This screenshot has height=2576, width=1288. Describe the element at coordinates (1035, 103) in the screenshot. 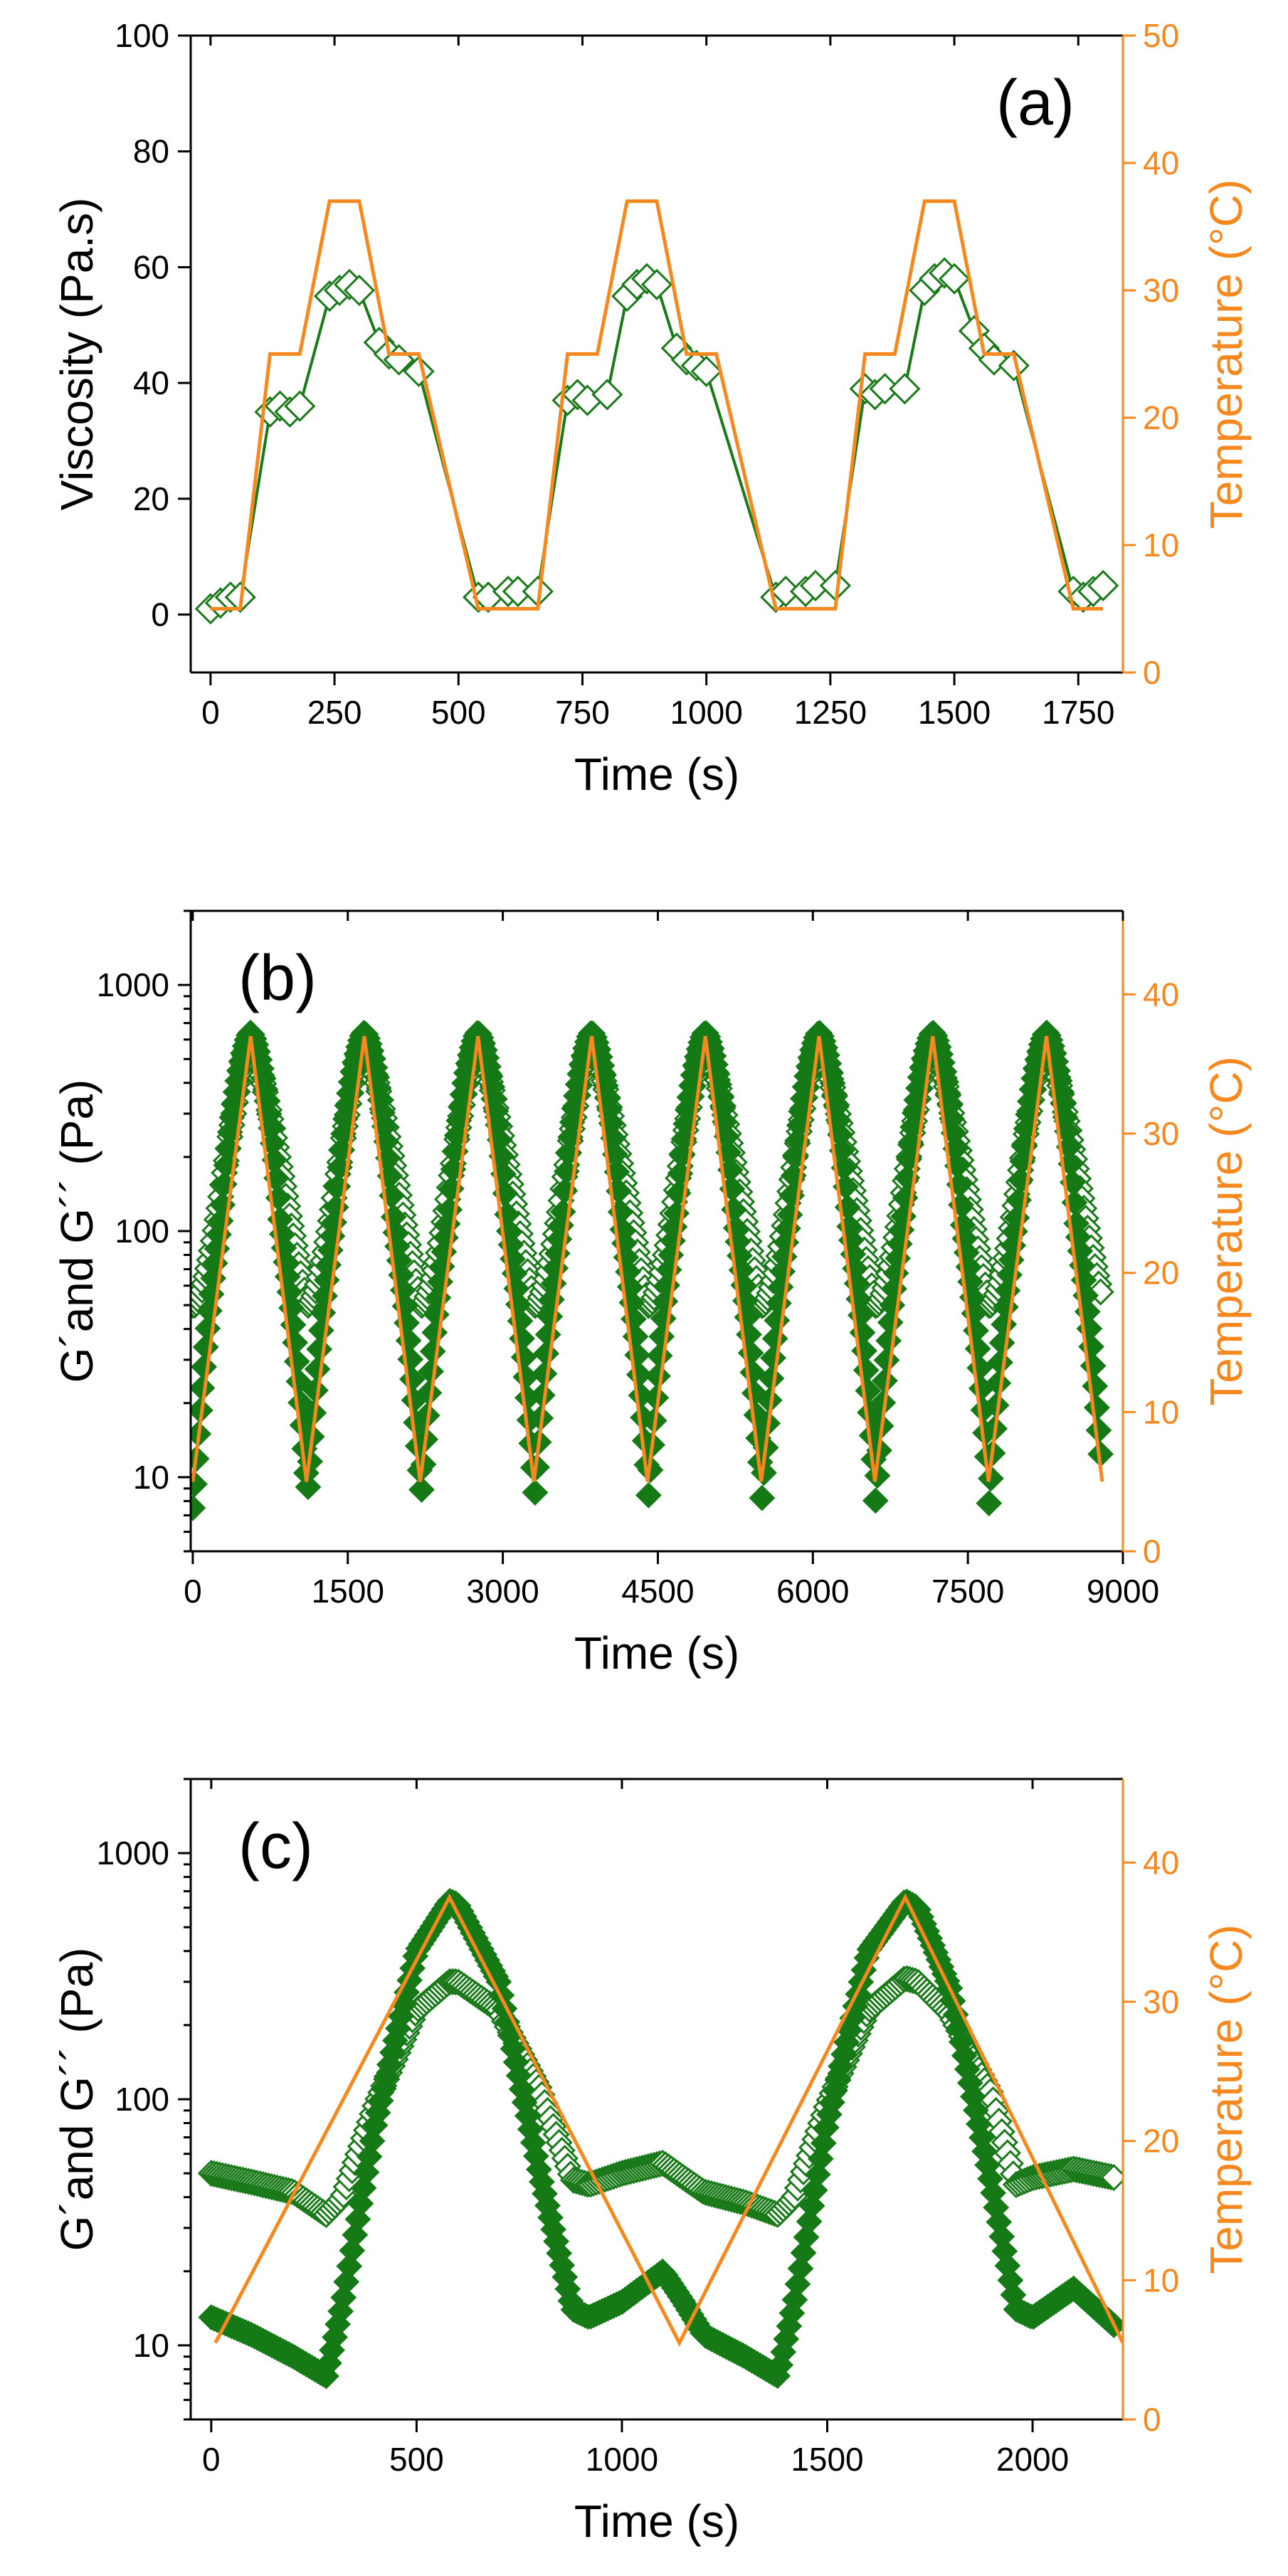

I see `panel-label: (a)` at that location.